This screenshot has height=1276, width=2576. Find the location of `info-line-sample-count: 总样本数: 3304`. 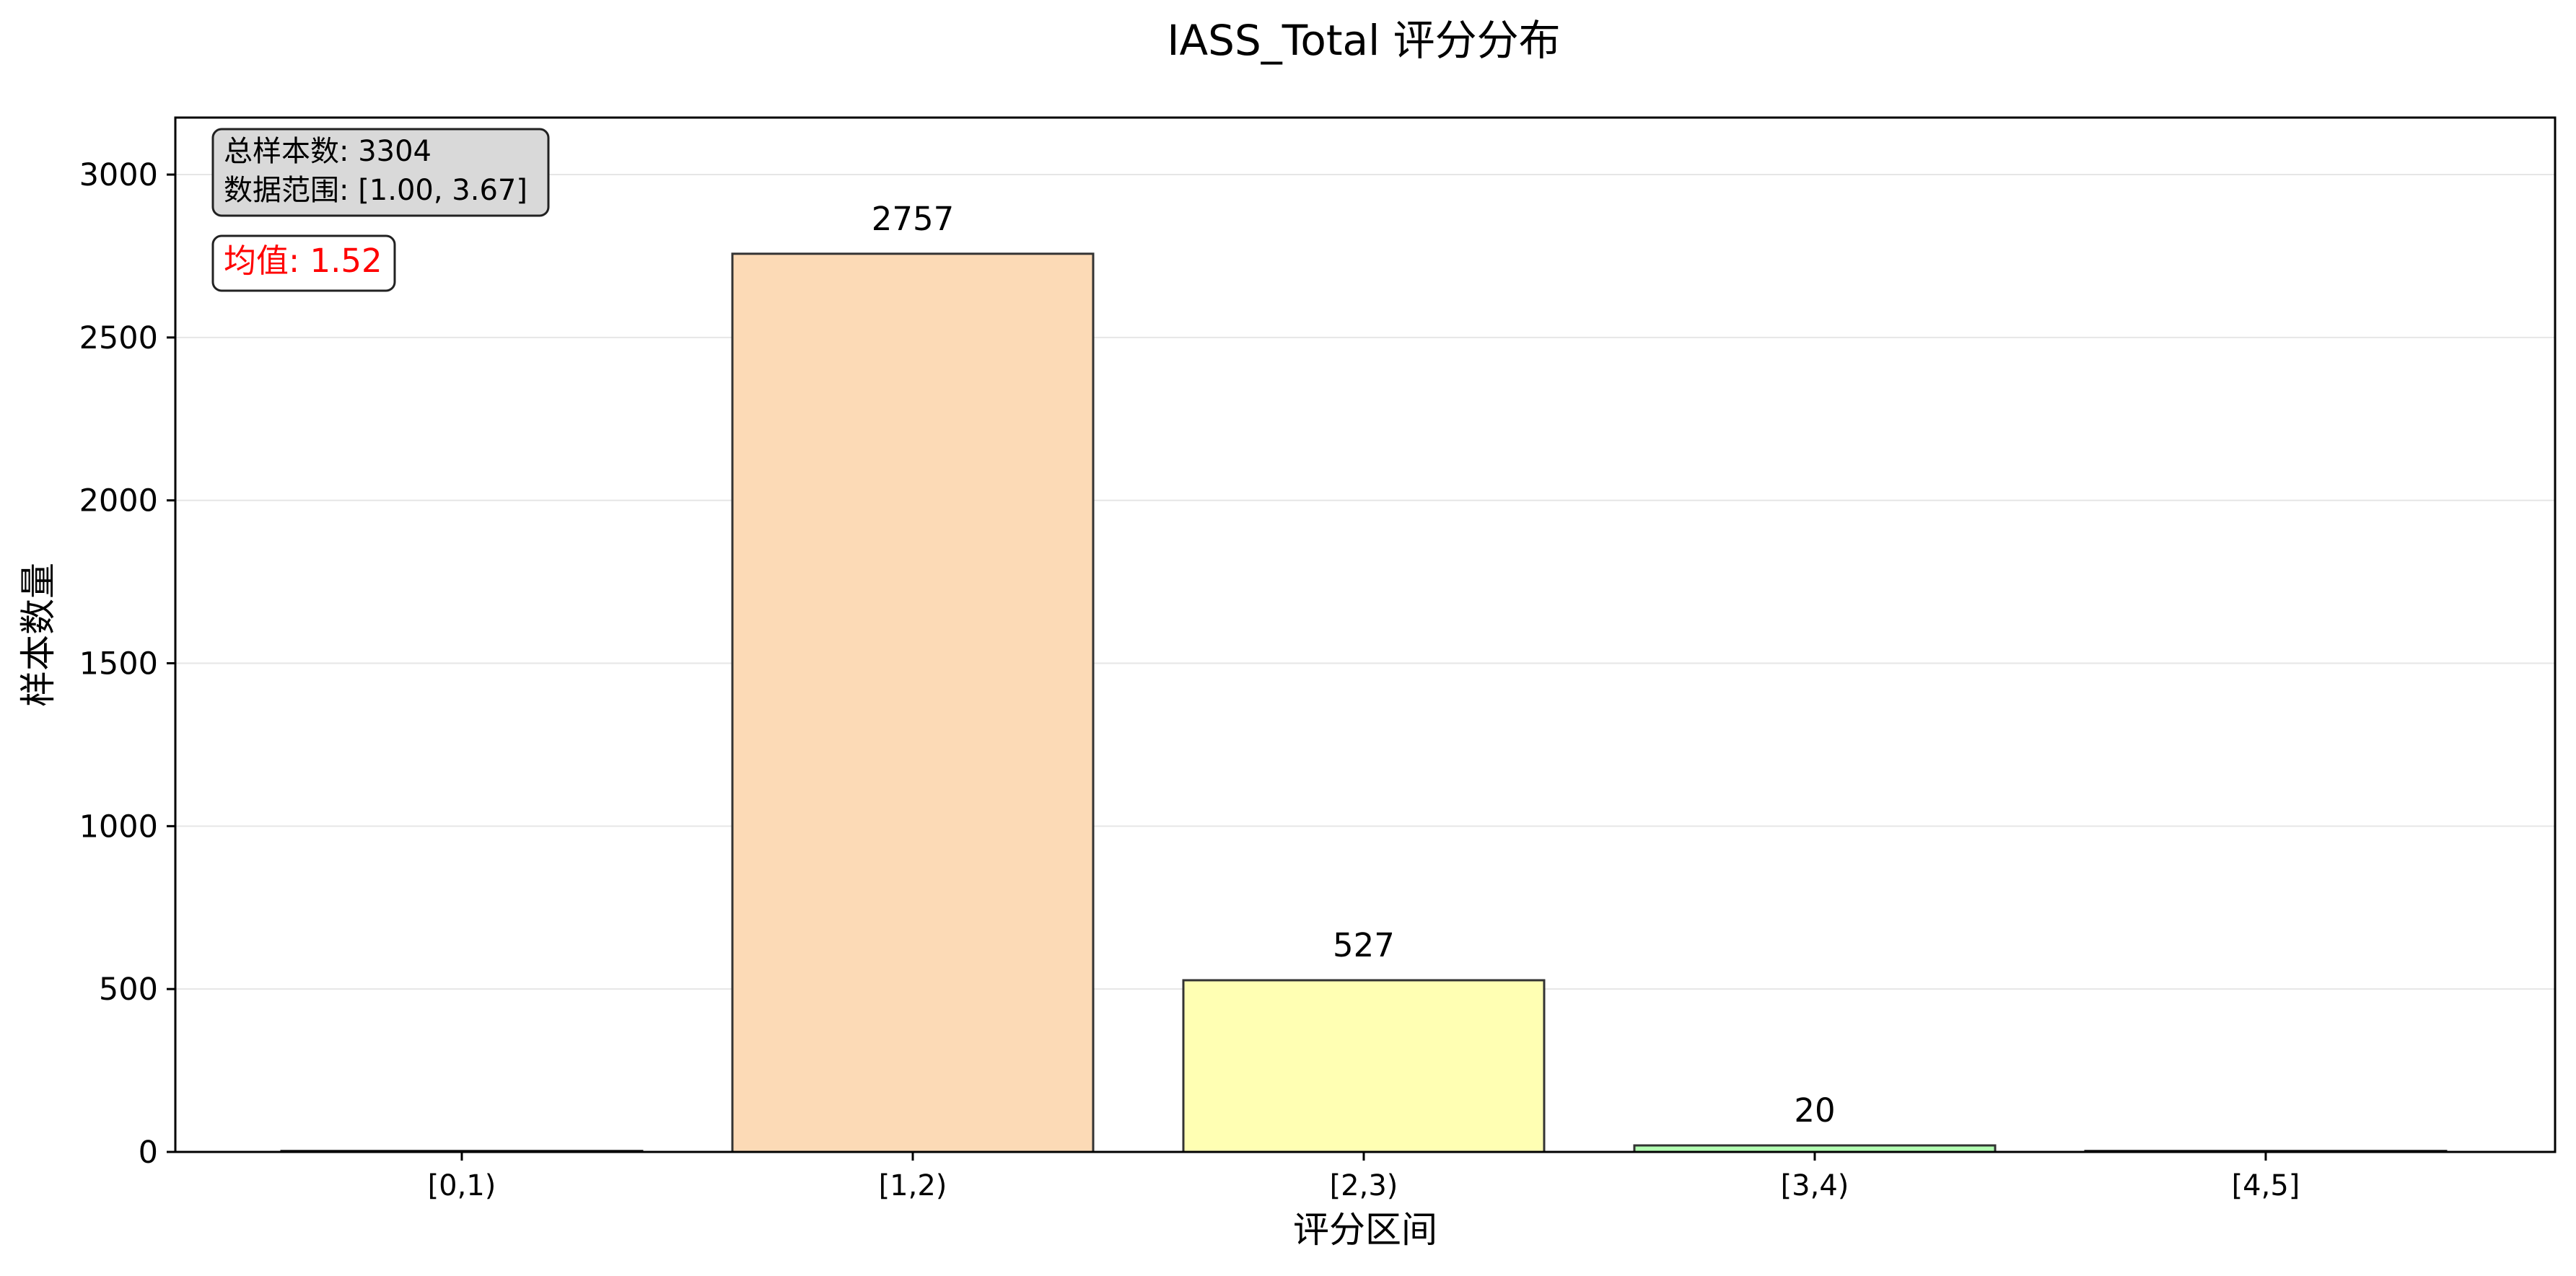

info-line-sample-count: 总样本数: 3304 is located at coordinates (327, 152).